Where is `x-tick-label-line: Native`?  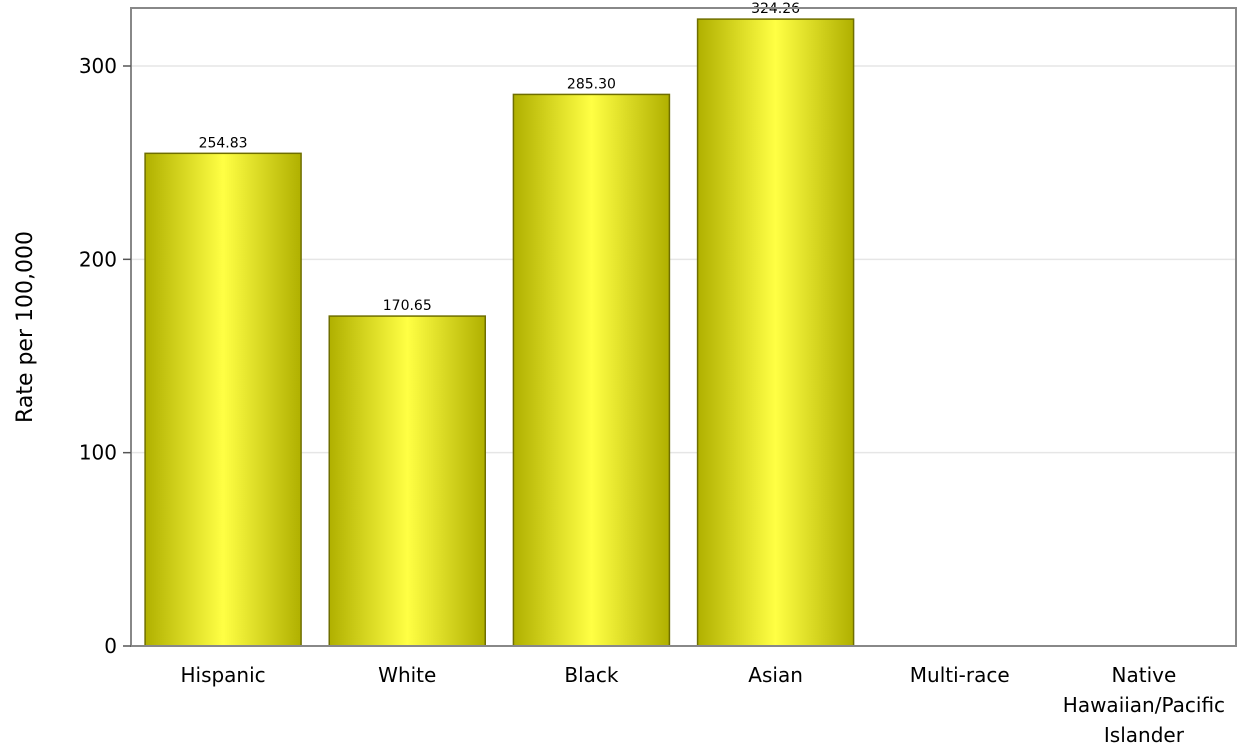
x-tick-label-line: Native is located at coordinates (1144, 675).